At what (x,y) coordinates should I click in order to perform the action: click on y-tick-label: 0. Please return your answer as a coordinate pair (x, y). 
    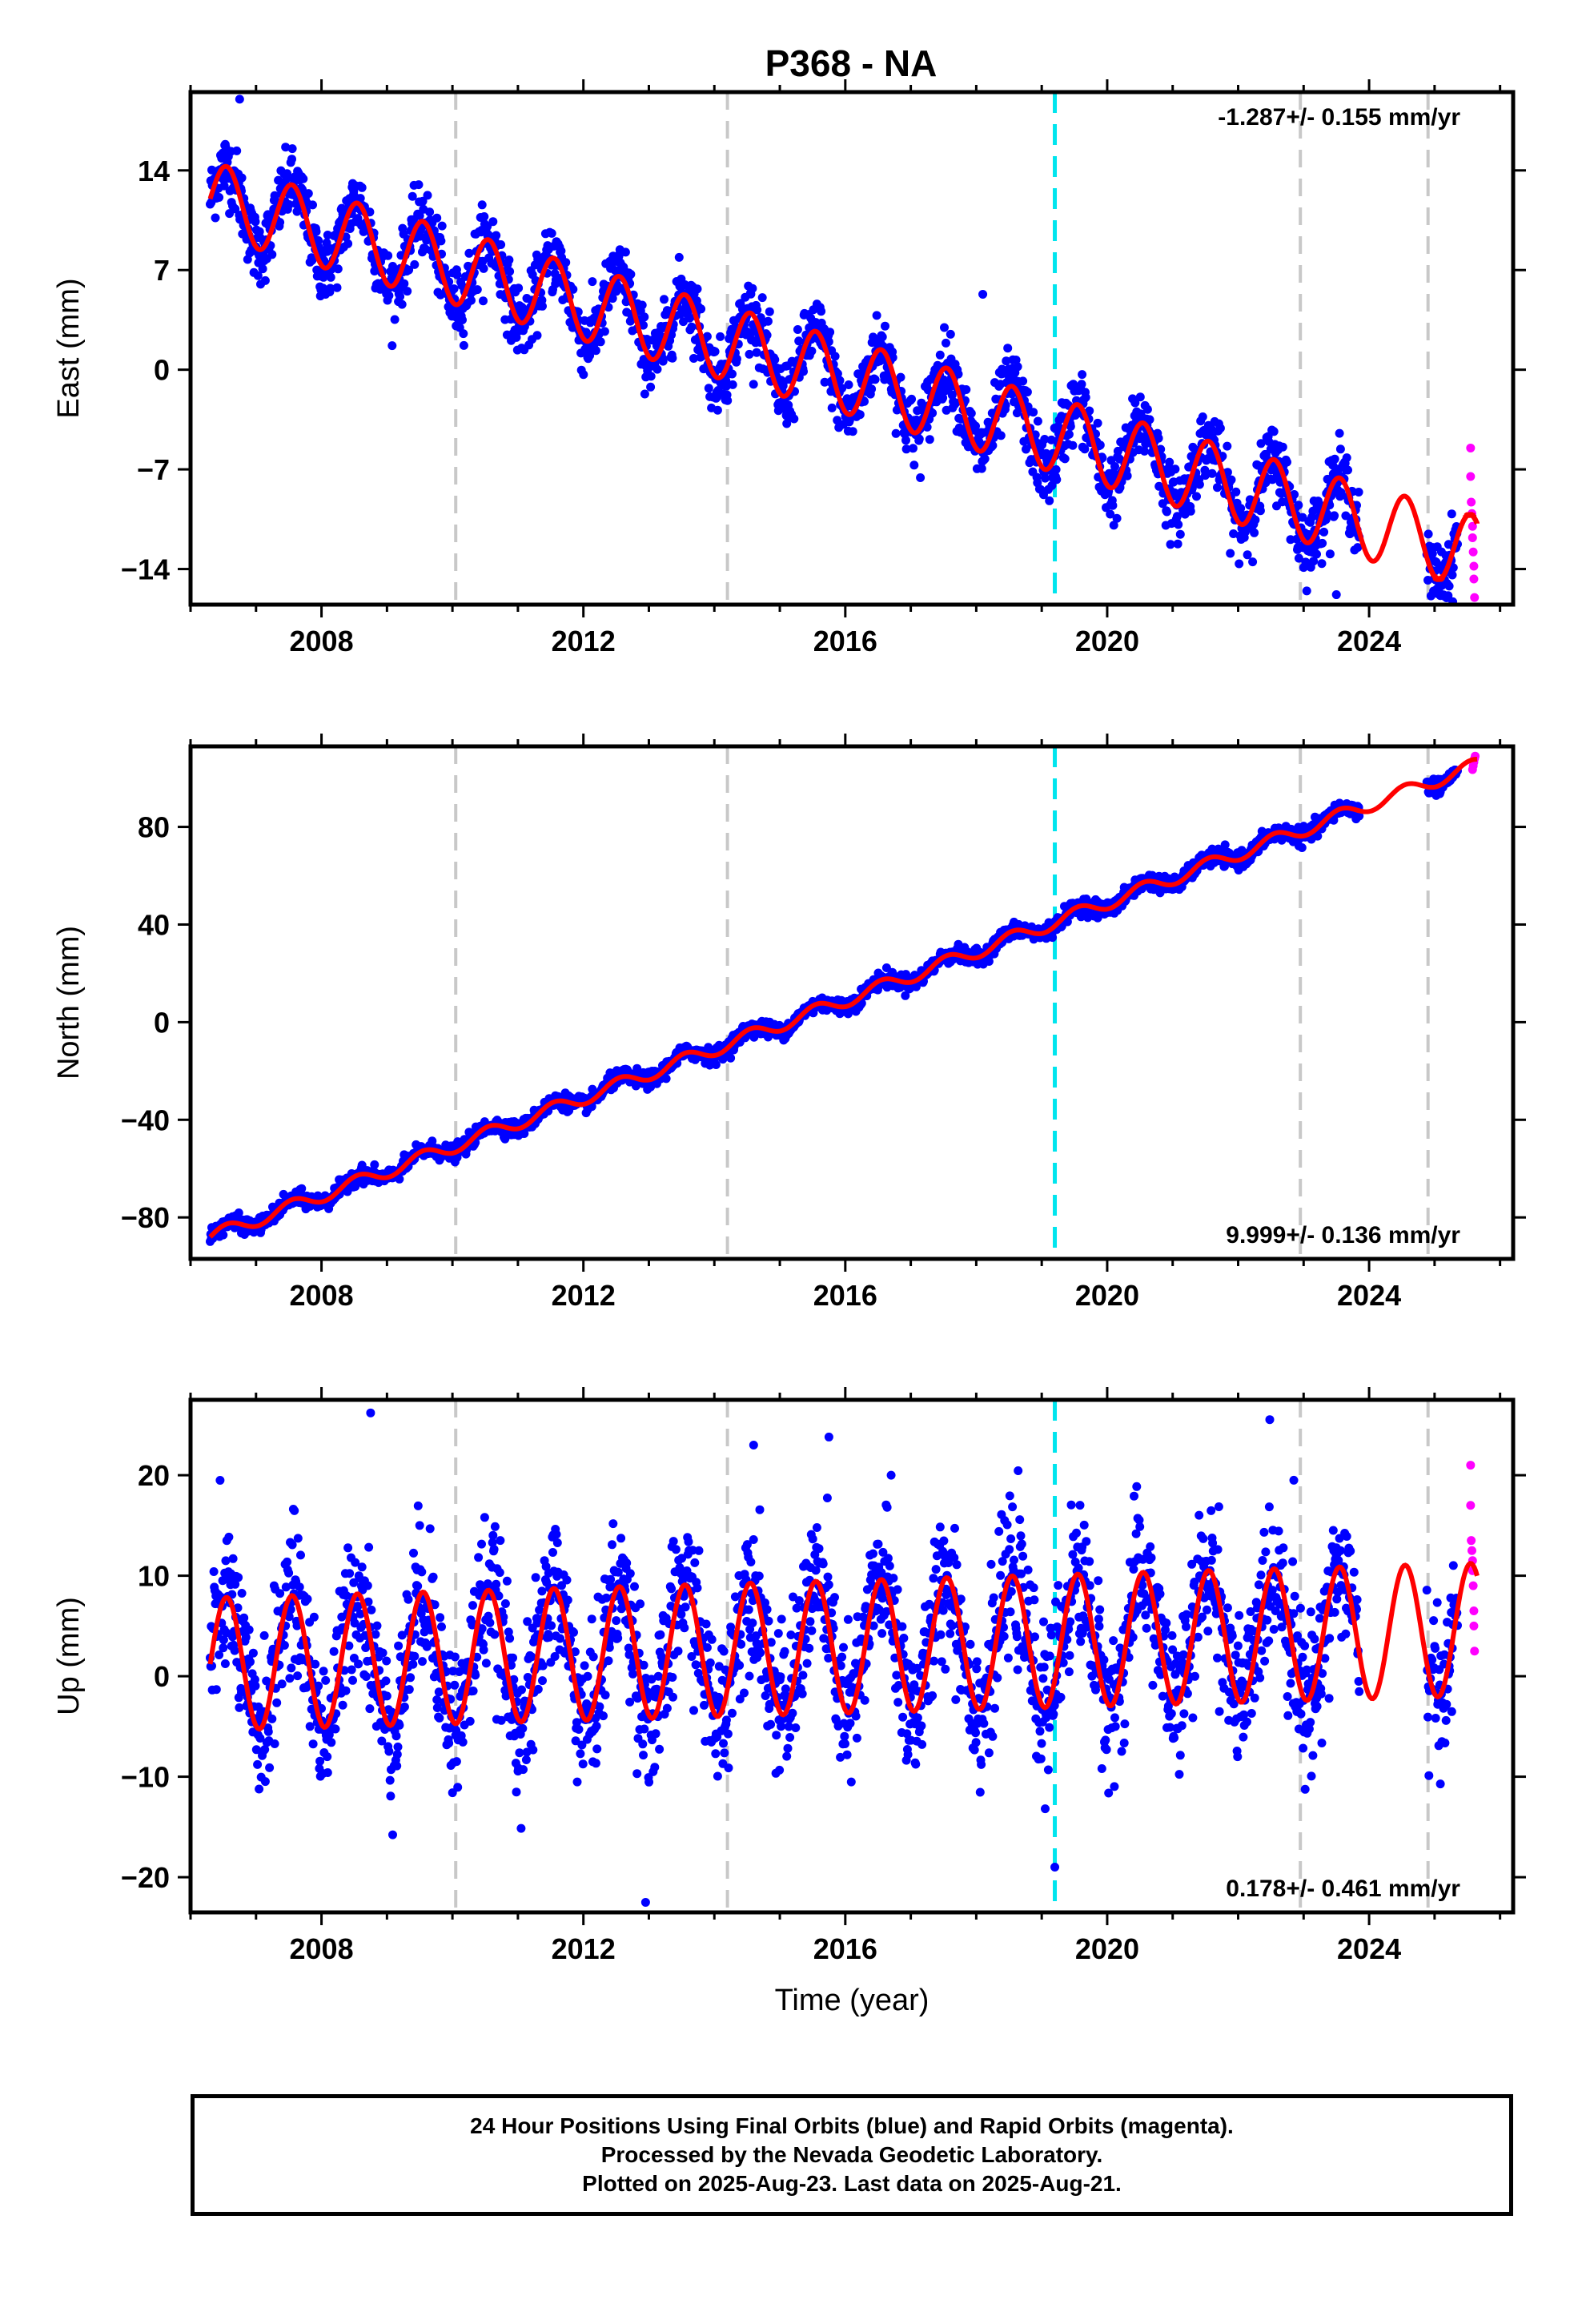
    Looking at the image, I should click on (162, 1022).